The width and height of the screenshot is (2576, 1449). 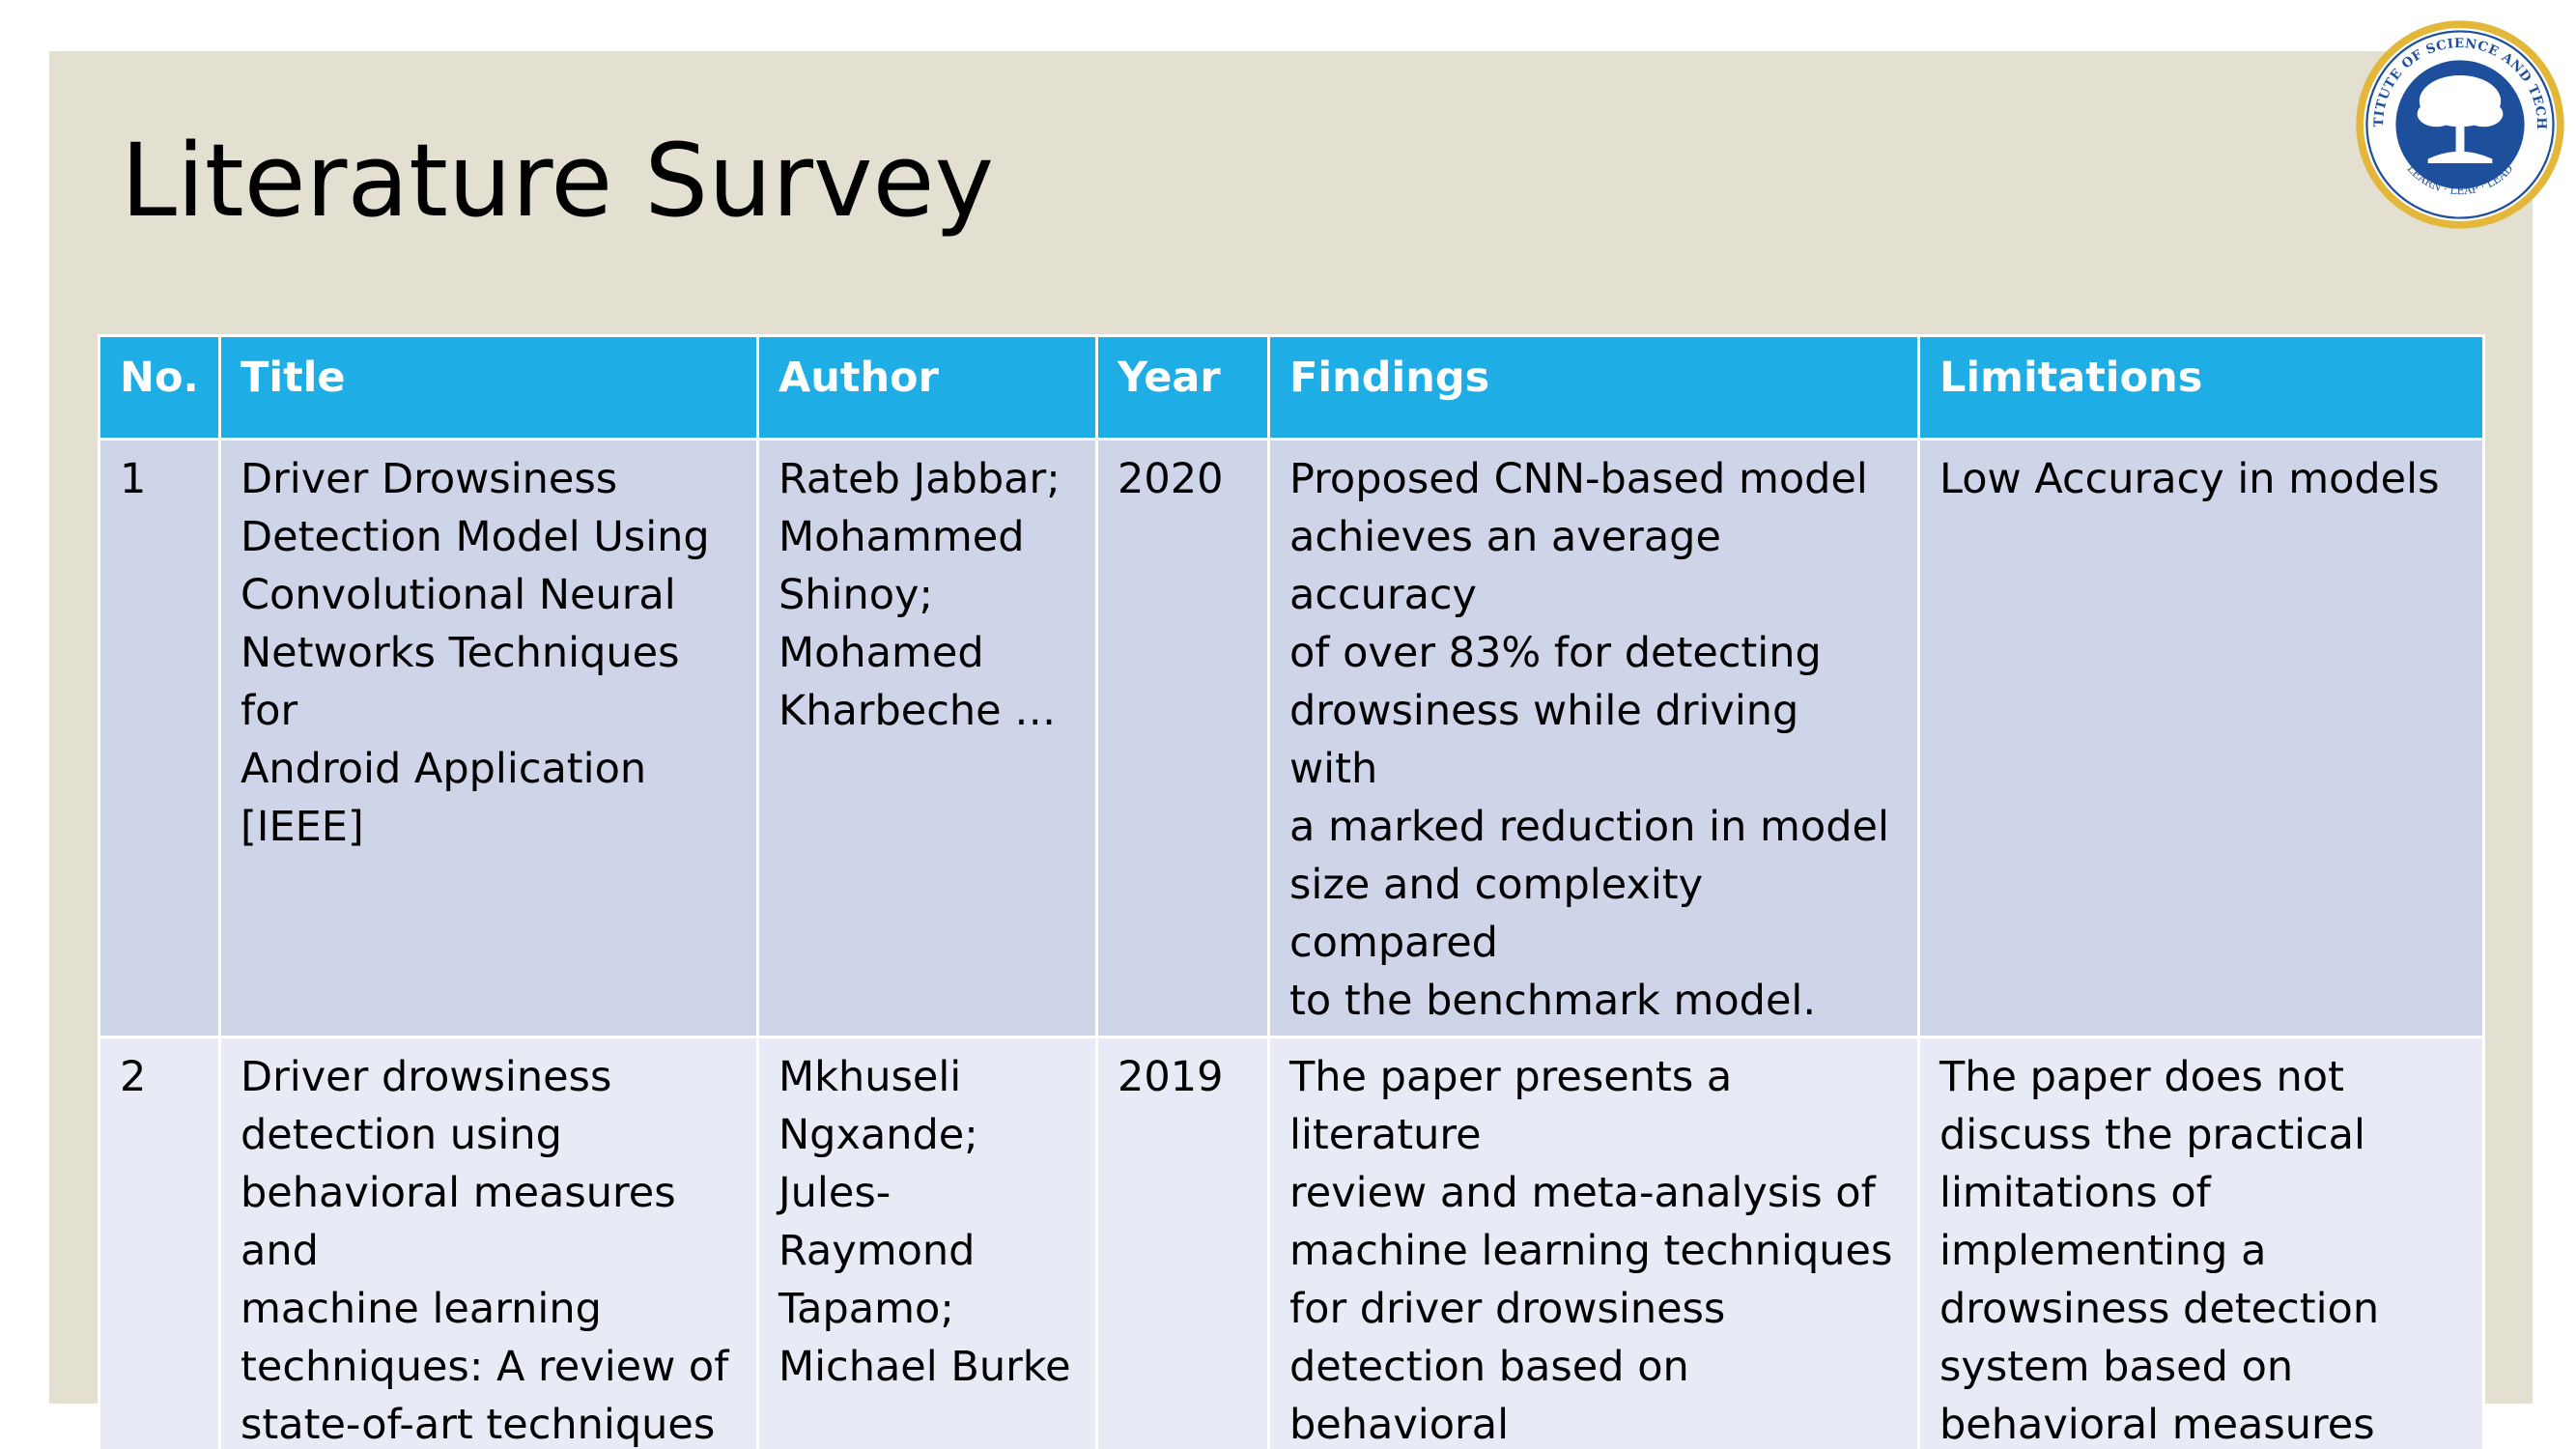 I want to click on header-findings: Findings, so click(x=1593, y=387).